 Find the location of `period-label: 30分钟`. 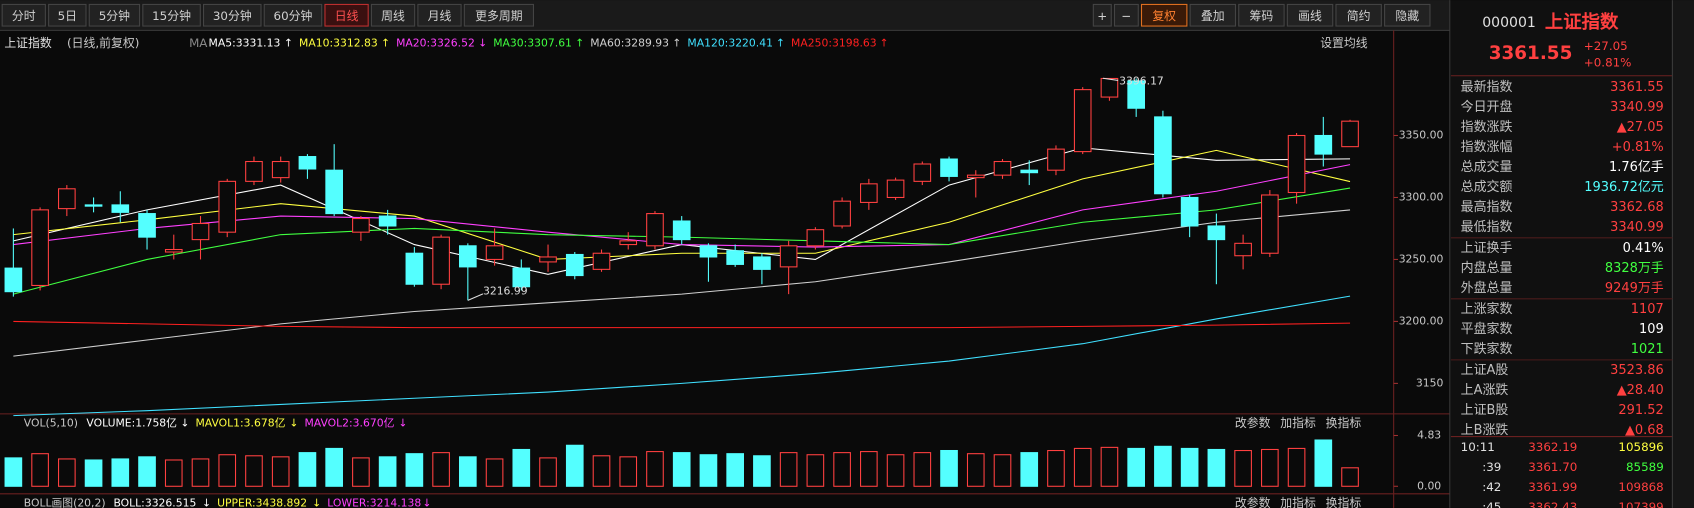

period-label: 30分钟 is located at coordinates (232, 16).